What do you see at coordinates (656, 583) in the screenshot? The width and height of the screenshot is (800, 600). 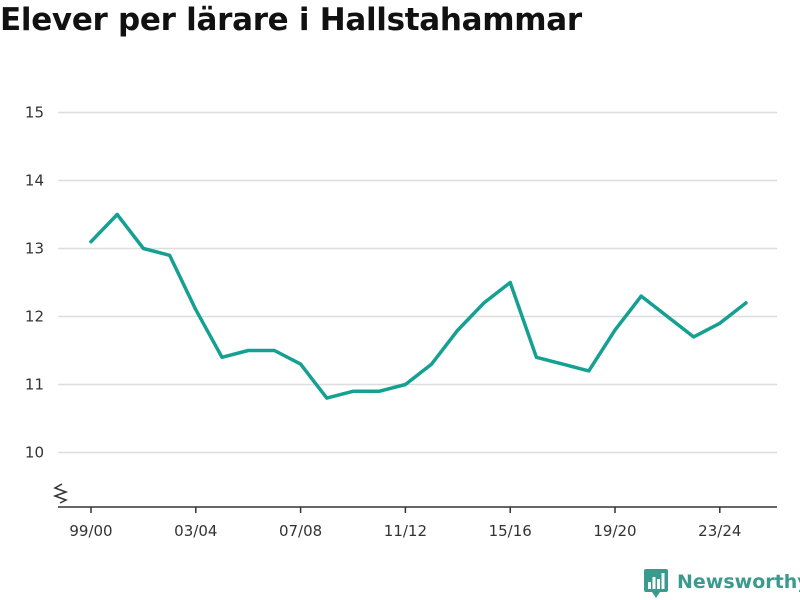 I see `bar-chart-chat-icon` at bounding box center [656, 583].